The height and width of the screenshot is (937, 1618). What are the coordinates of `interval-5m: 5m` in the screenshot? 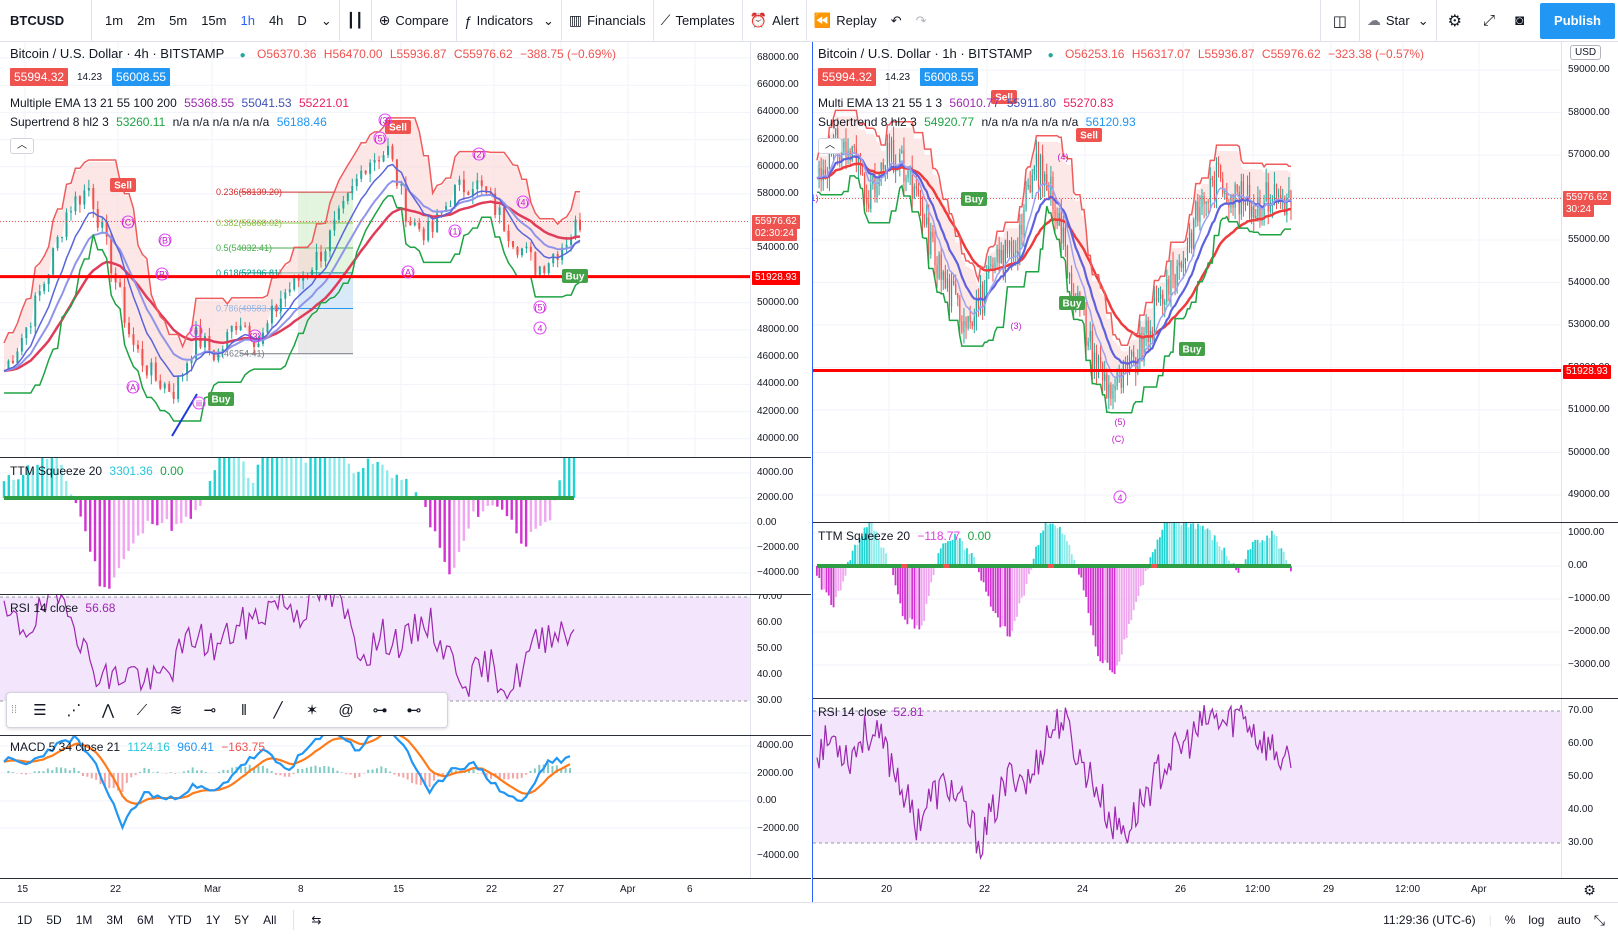 It's located at (178, 20).